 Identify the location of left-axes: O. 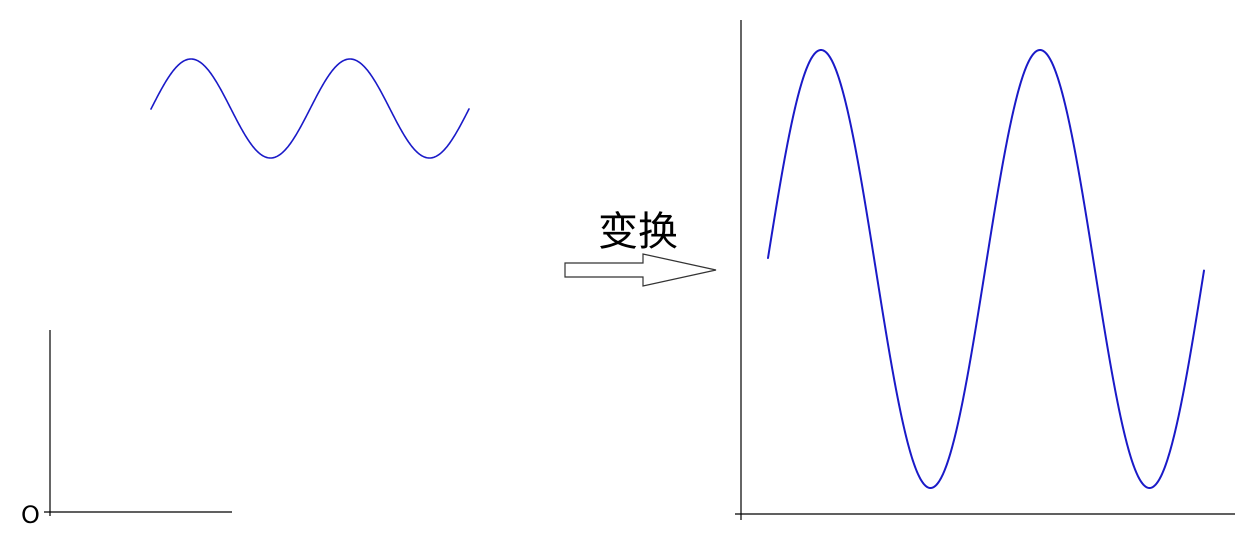
(126, 429).